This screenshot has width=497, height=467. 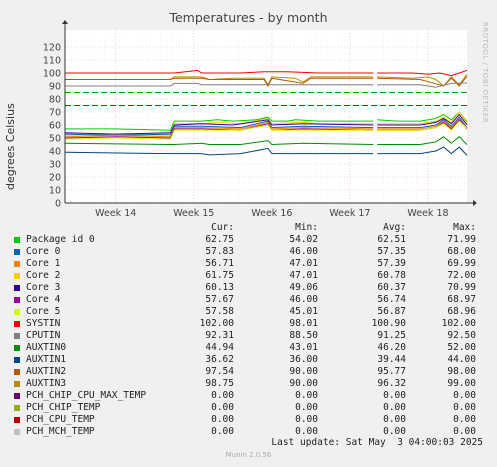 I want to click on legend-series-name: PCH_CHIP_TEMP, so click(x=63, y=407).